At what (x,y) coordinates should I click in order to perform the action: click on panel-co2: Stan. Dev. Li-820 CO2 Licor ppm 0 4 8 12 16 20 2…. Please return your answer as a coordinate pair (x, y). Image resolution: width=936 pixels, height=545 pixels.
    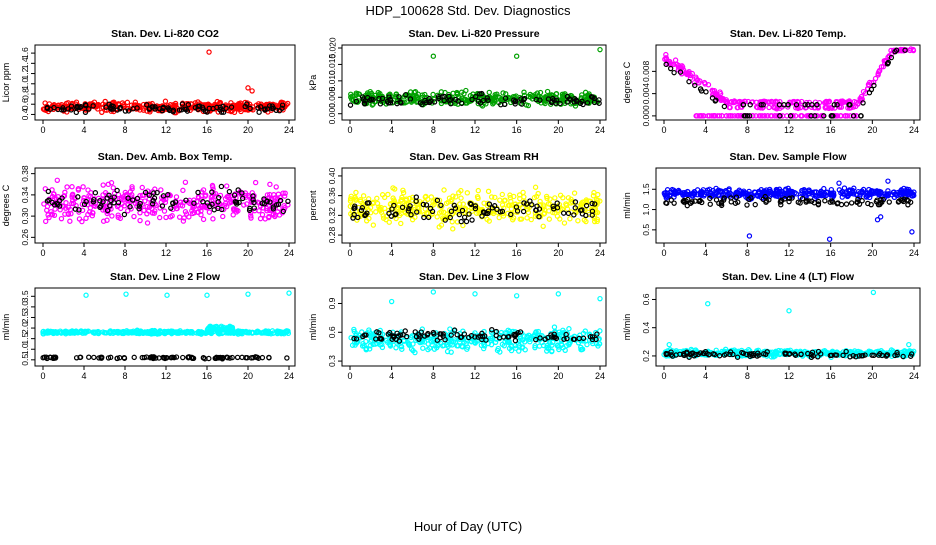
    Looking at the image, I should click on (148, 81).